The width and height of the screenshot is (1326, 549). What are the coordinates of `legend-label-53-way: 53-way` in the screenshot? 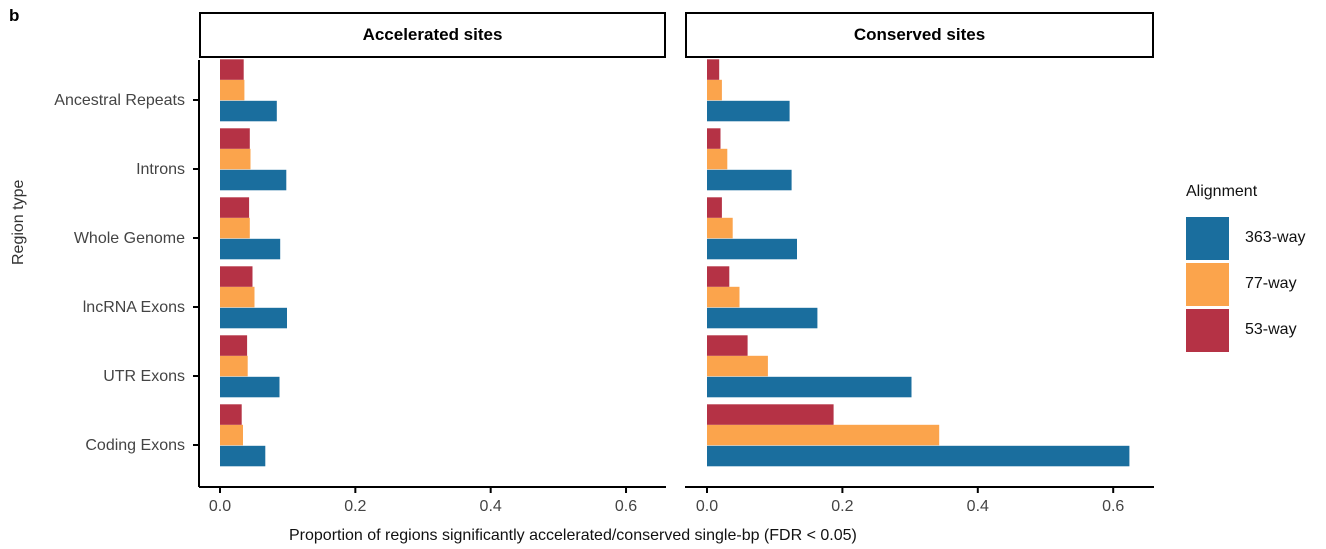 It's located at (1271, 329).